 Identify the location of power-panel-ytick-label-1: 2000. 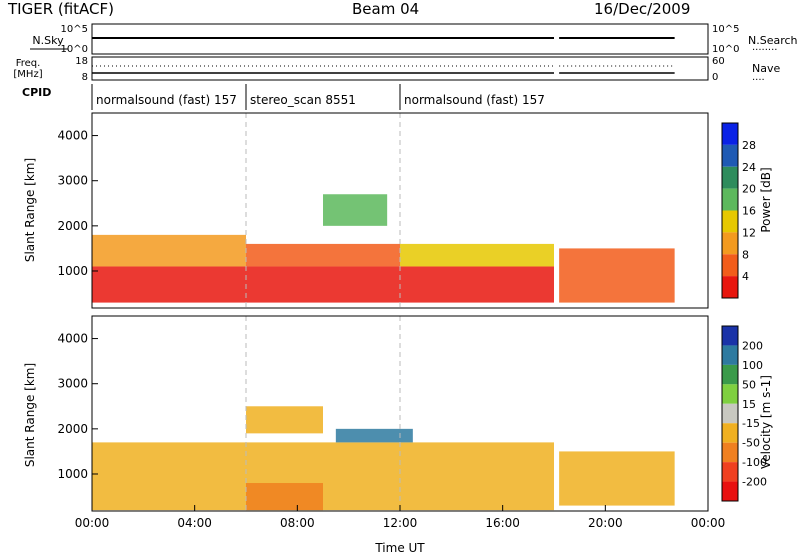
(72, 226).